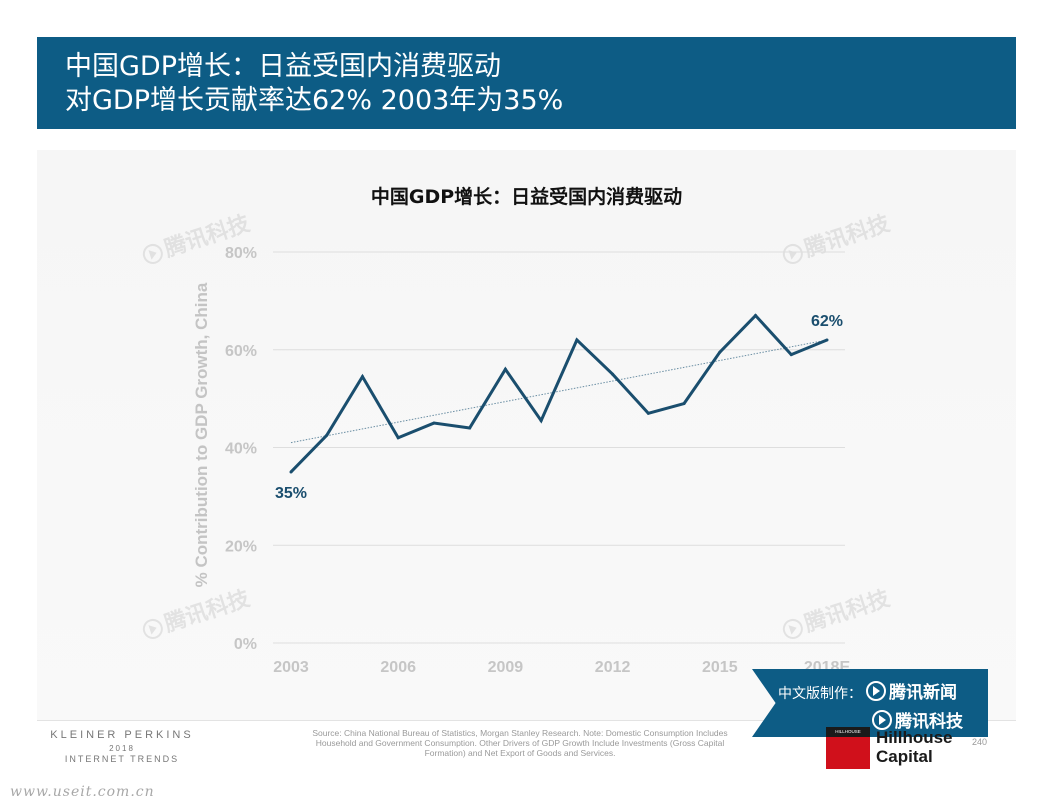 The height and width of the screenshot is (809, 1053). I want to click on footer-divider, so click(526, 720).